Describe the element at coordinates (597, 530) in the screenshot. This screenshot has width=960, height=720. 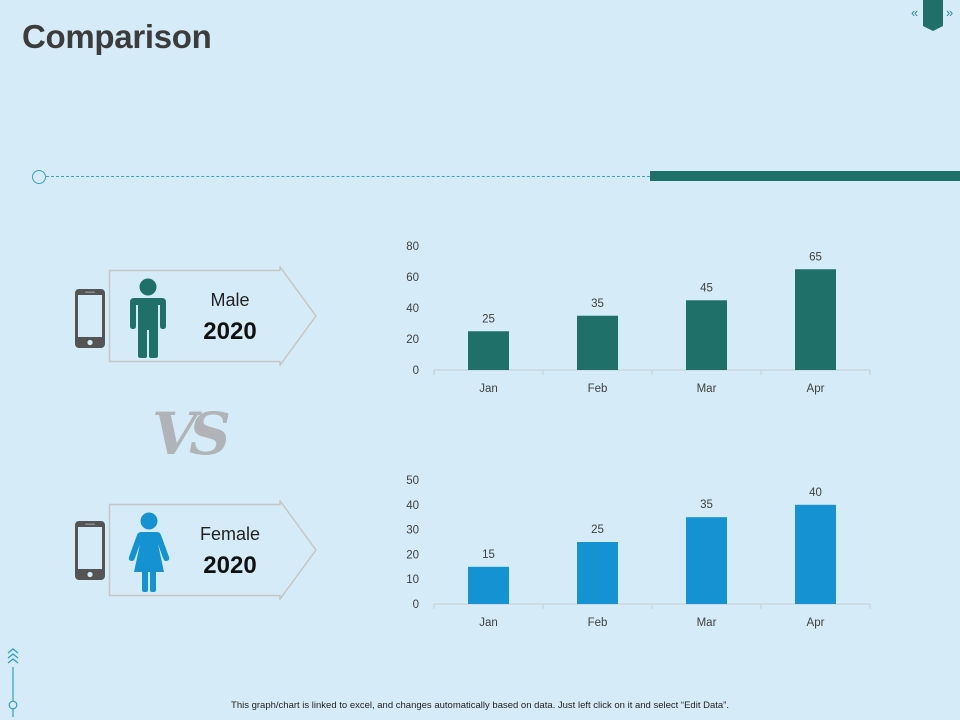
I see `female-chart-data-label: 25` at that location.